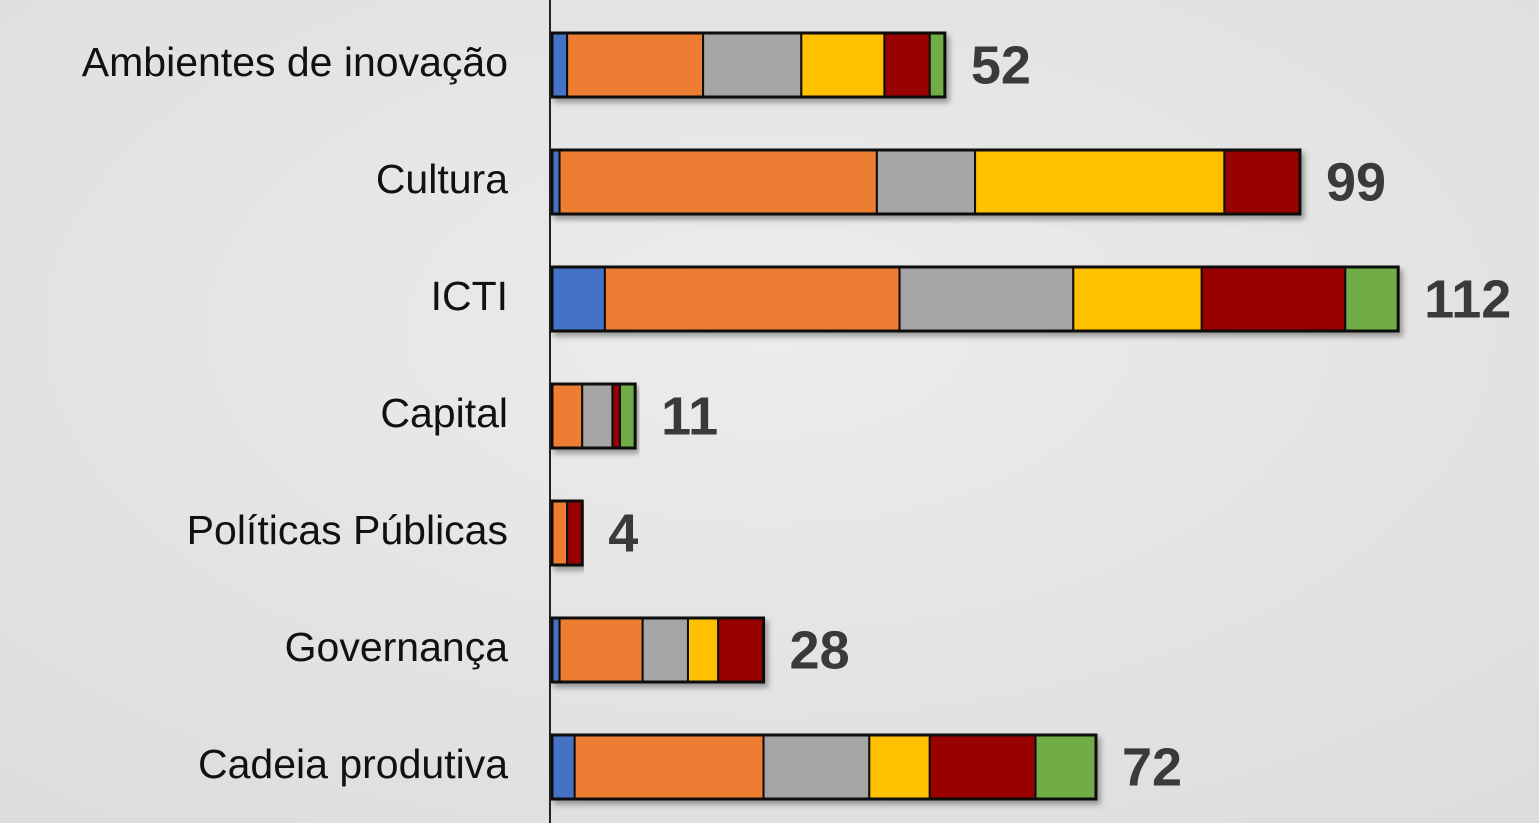 The height and width of the screenshot is (823, 1539). What do you see at coordinates (295, 62) in the screenshot?
I see `y-tick-label: Ambientes de inovação` at bounding box center [295, 62].